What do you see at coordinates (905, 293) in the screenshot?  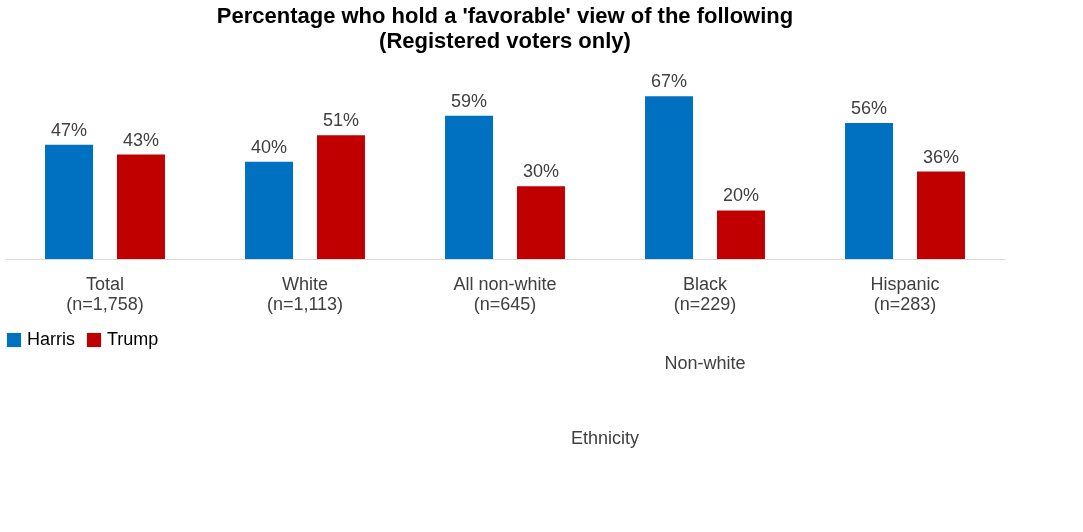 I see `x-tick-label: Hispanic (n=283)` at bounding box center [905, 293].